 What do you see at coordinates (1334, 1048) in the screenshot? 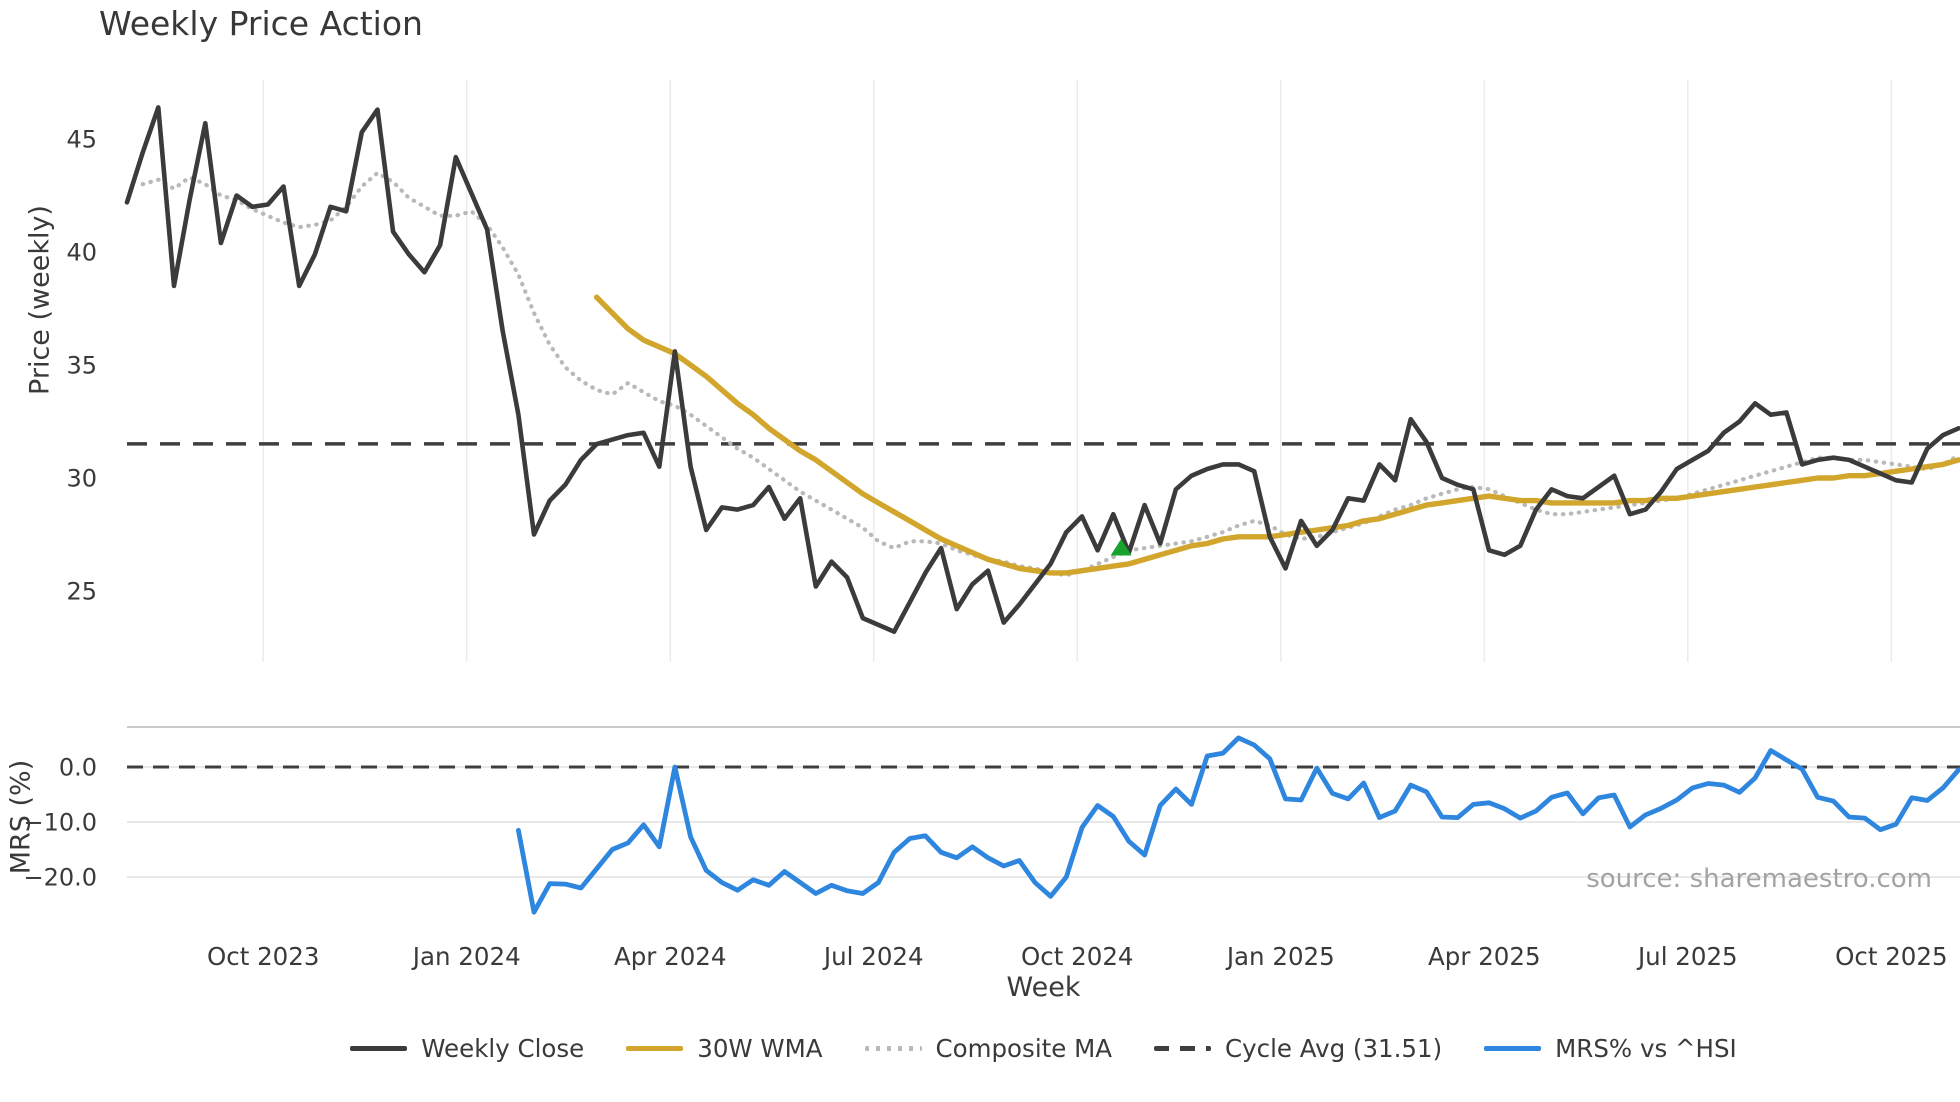
I see `legend-label: Cycle Avg (31.51)` at bounding box center [1334, 1048].